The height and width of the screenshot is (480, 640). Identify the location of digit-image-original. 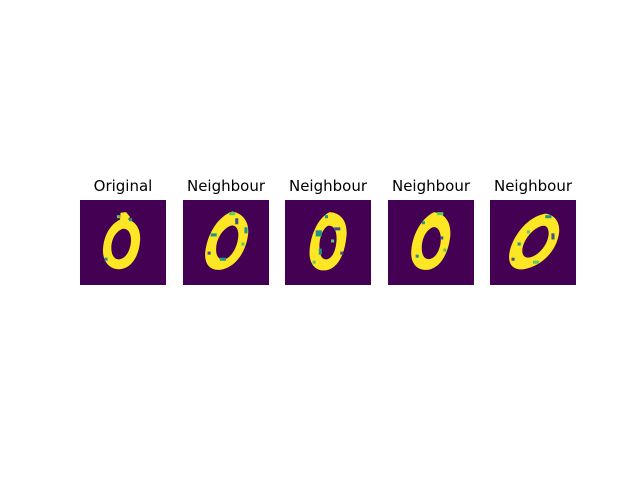
(123, 242).